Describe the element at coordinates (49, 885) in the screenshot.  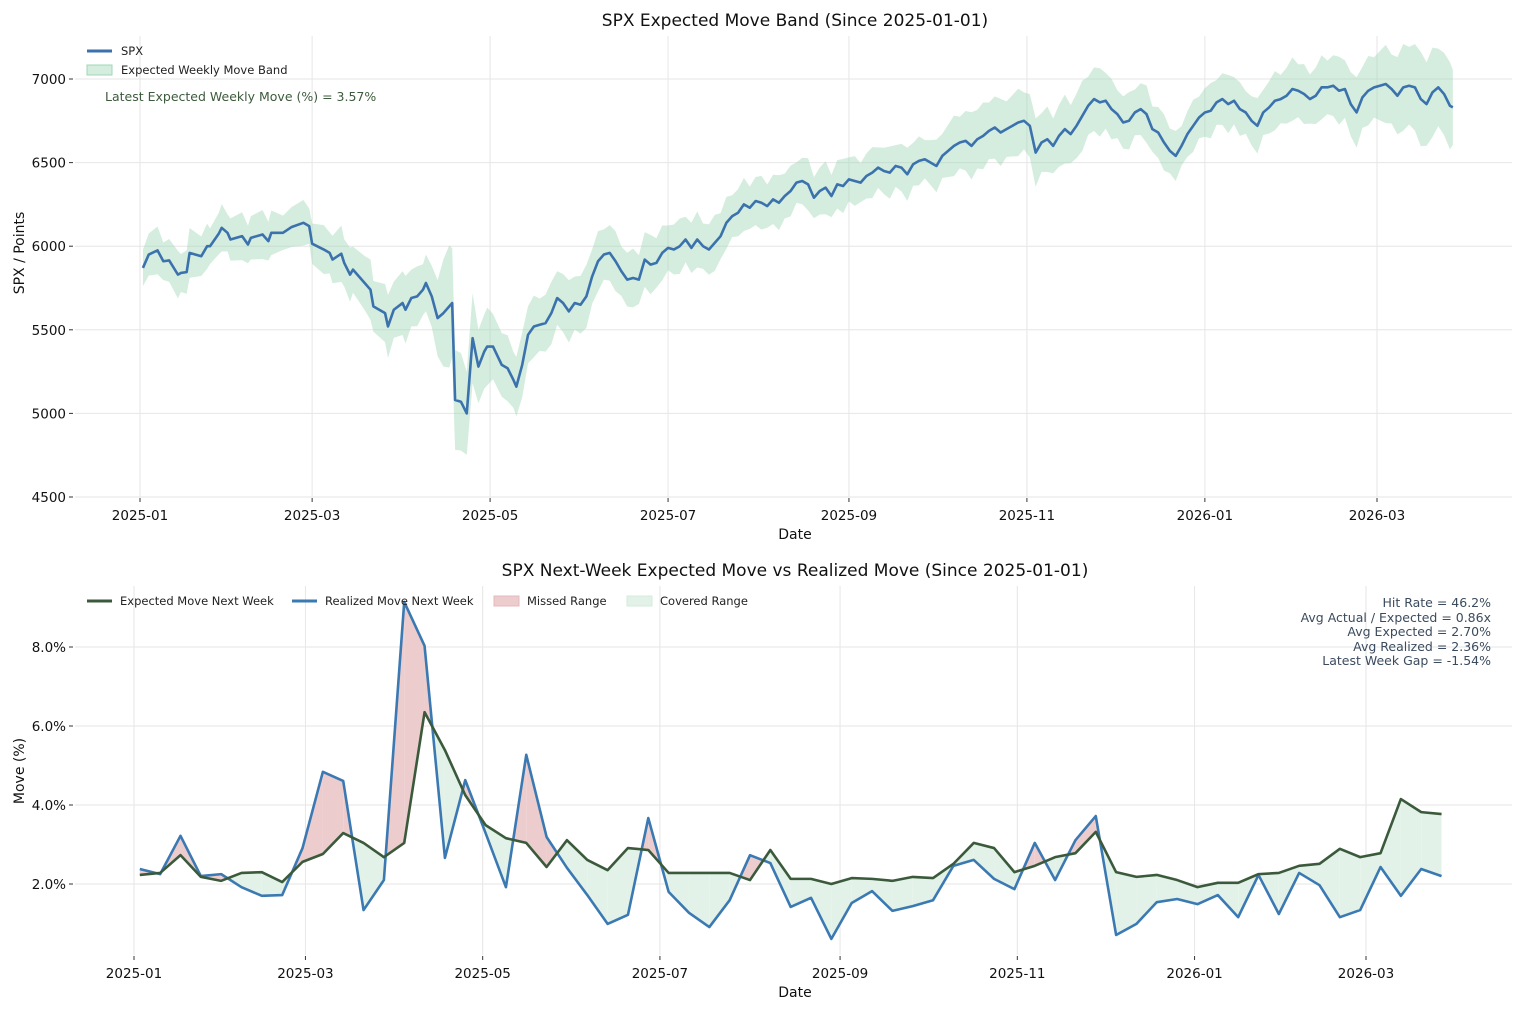
I see `bottom-y-tick-label: 2.0%` at that location.